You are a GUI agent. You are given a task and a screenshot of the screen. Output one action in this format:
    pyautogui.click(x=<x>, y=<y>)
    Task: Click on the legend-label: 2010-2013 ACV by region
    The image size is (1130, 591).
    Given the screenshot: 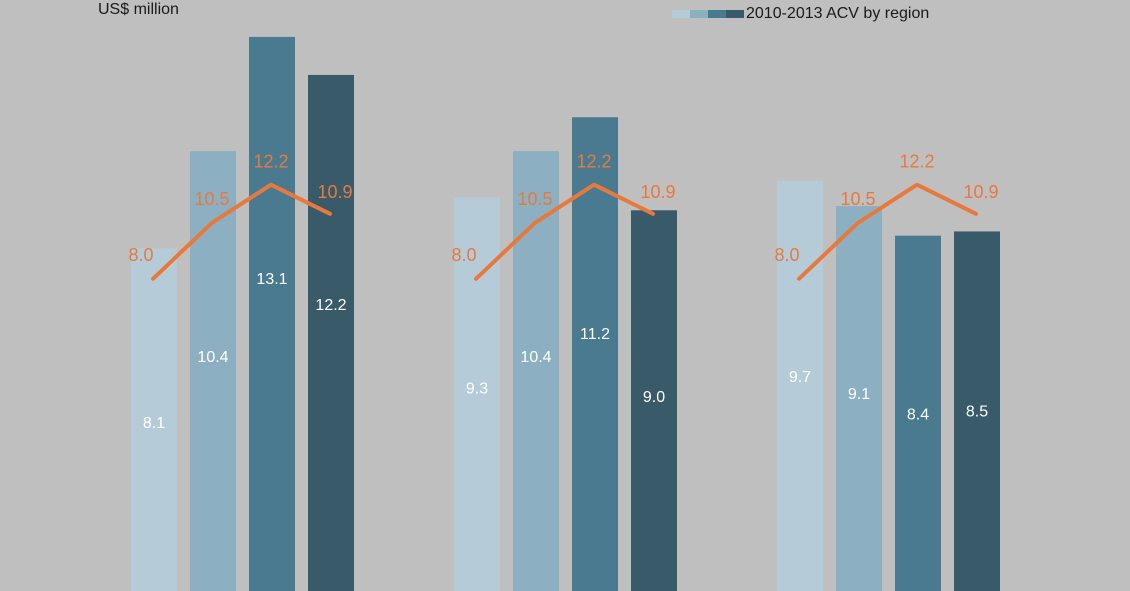 What is the action you would take?
    pyautogui.click(x=838, y=13)
    